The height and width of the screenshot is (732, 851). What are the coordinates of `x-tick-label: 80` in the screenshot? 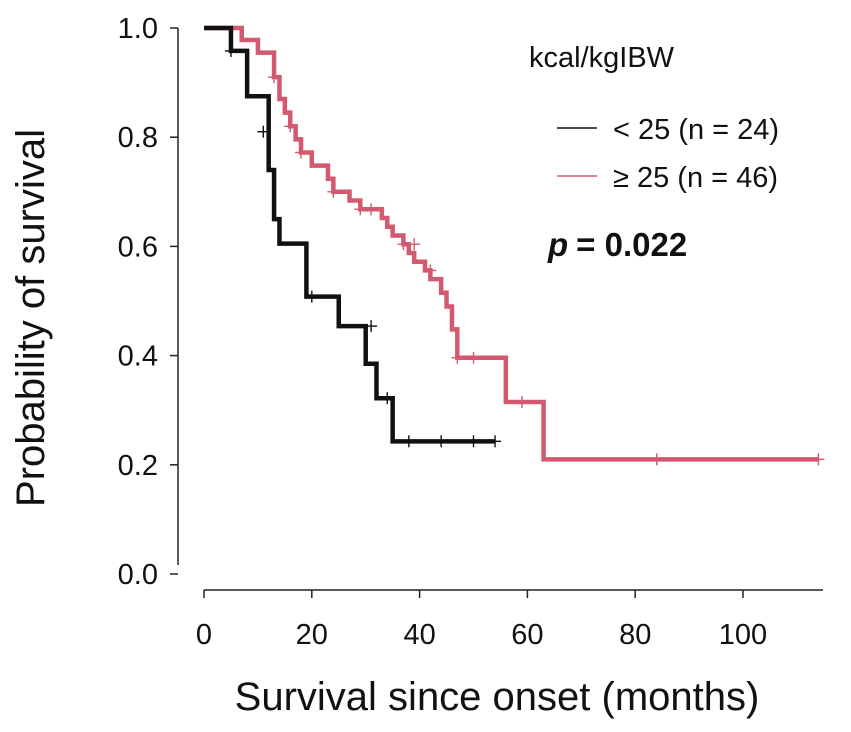 It's located at (635, 635).